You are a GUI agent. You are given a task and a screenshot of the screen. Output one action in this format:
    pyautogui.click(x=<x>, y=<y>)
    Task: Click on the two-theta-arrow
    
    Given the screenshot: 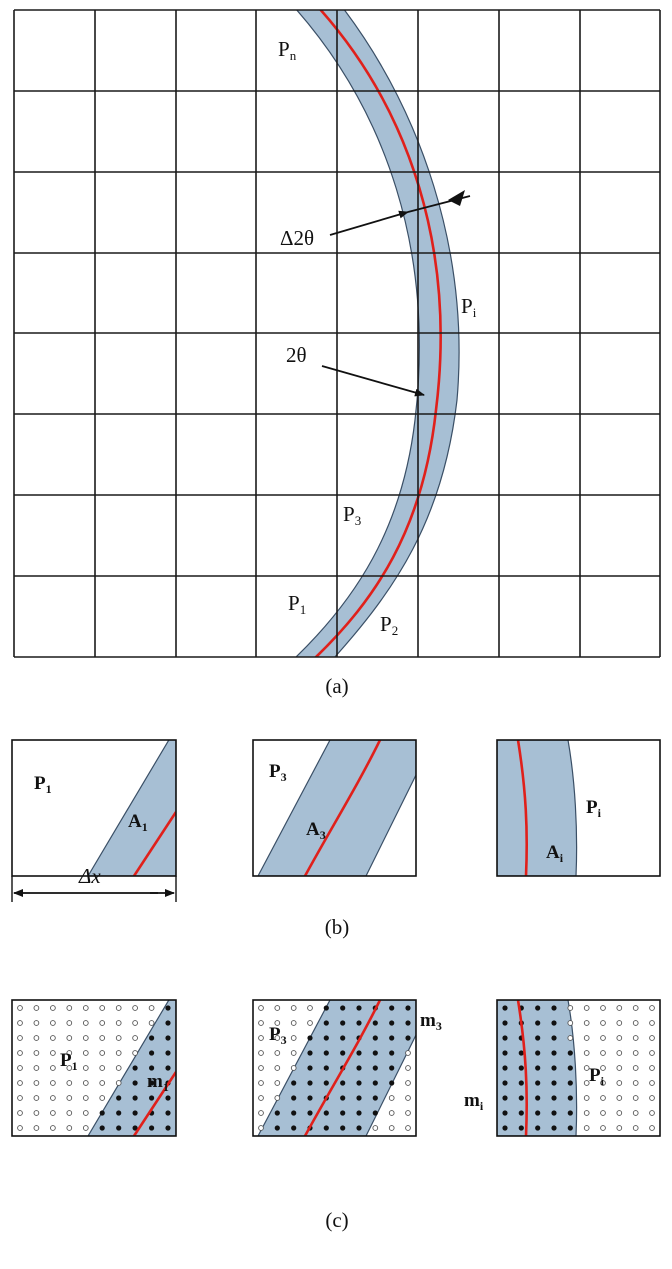 What is the action you would take?
    pyautogui.click(x=373, y=381)
    